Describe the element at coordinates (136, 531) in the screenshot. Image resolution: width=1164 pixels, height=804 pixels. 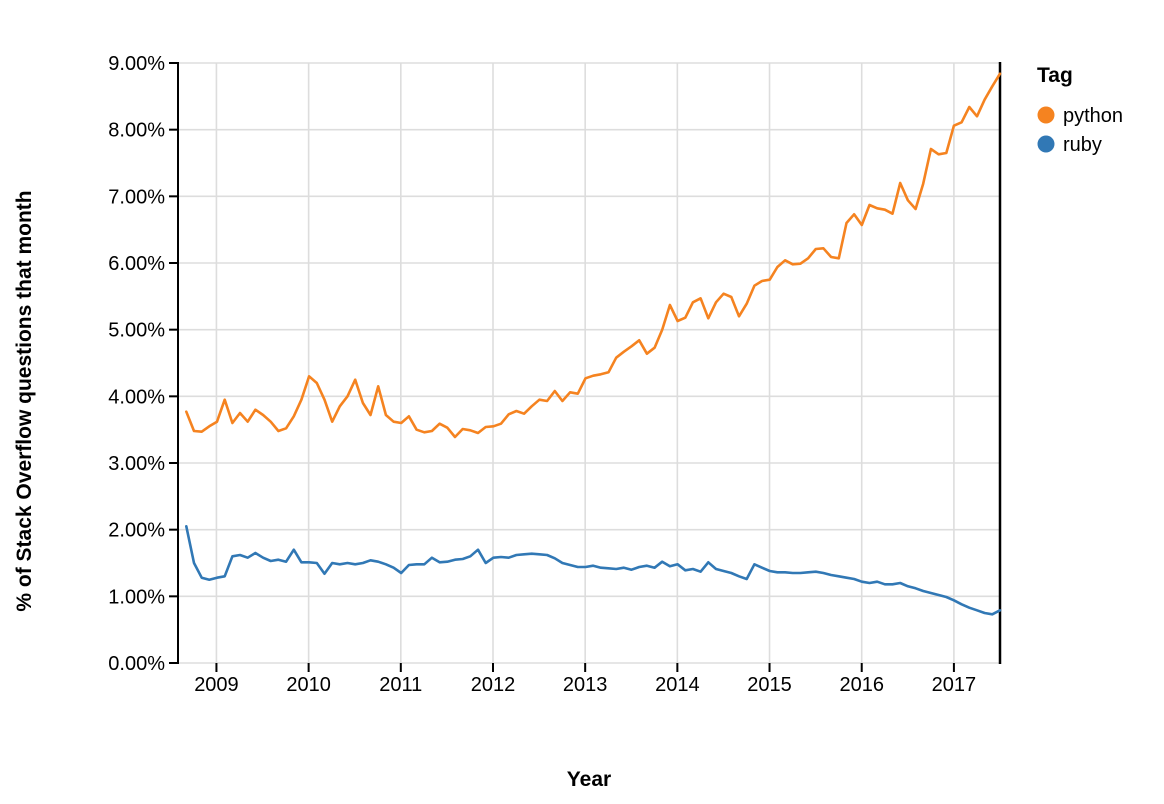
I see `y-tick-label: 2.00%` at that location.